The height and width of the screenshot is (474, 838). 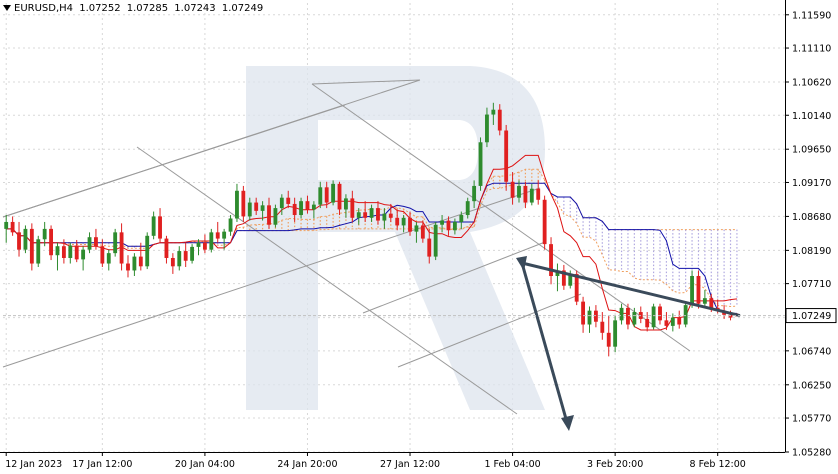 I want to click on dropdown-triangle-icon, so click(x=7, y=8).